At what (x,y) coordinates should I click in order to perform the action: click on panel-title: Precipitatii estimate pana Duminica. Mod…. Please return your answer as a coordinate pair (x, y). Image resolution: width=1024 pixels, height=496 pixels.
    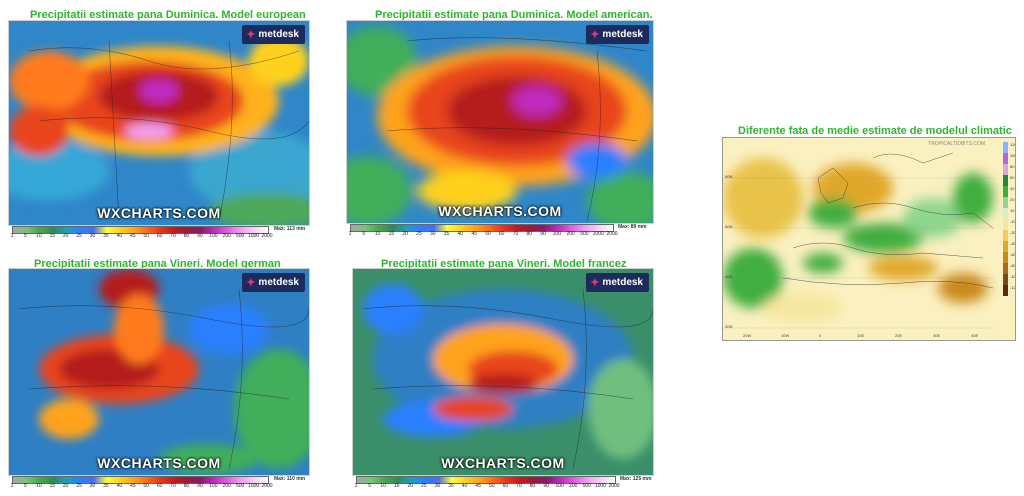
    Looking at the image, I should click on (168, 15).